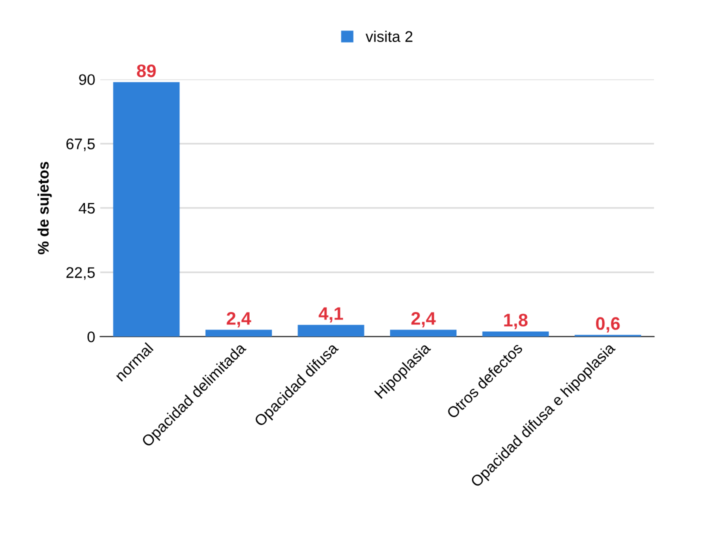 The height and width of the screenshot is (536, 701). What do you see at coordinates (87, 80) in the screenshot?
I see `y-tick-label: 90` at bounding box center [87, 80].